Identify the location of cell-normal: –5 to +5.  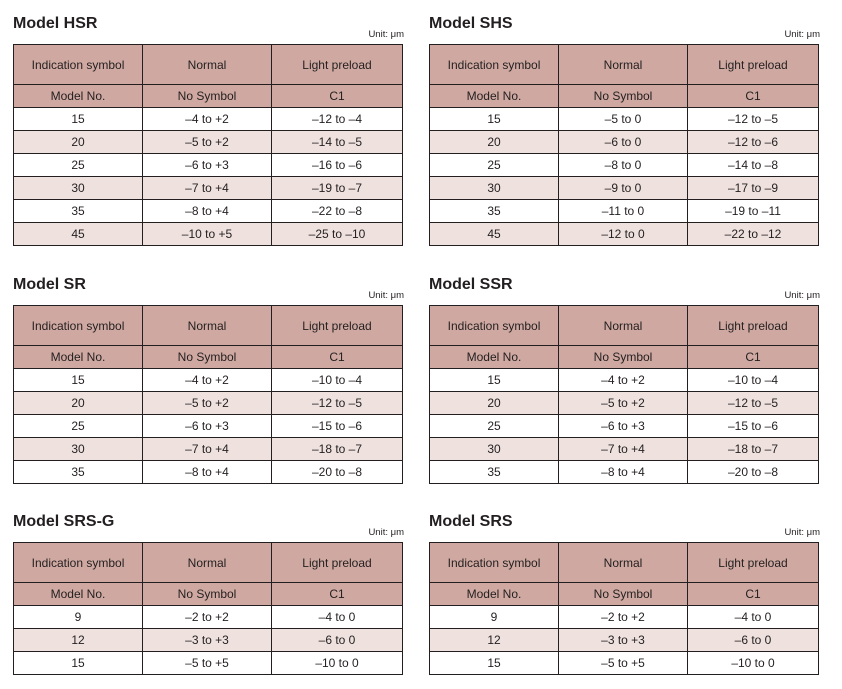
(623, 663).